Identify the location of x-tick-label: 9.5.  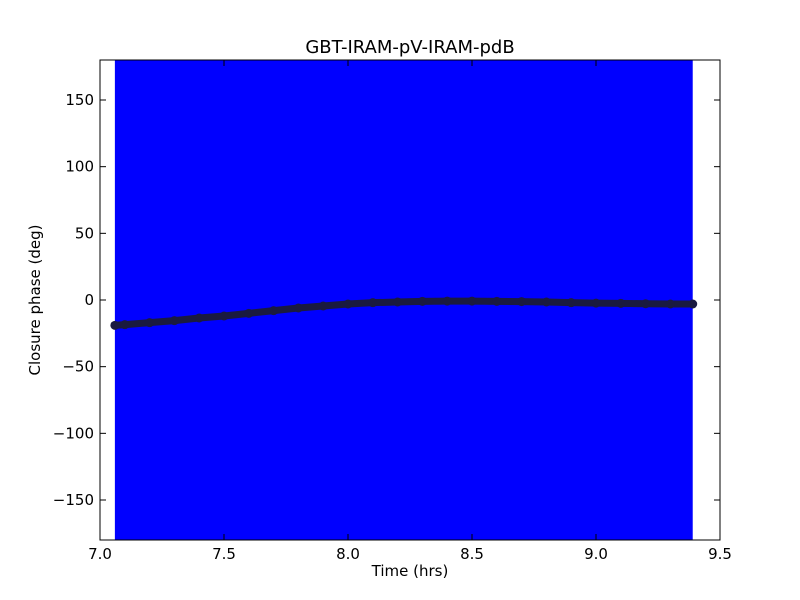
(720, 554).